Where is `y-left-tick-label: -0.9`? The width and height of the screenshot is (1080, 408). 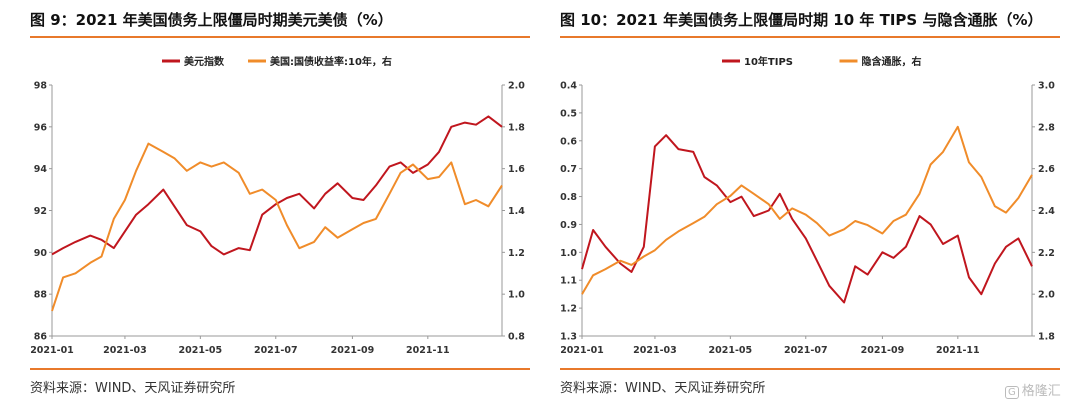
y-left-tick-label: -0.9 is located at coordinates (568, 225).